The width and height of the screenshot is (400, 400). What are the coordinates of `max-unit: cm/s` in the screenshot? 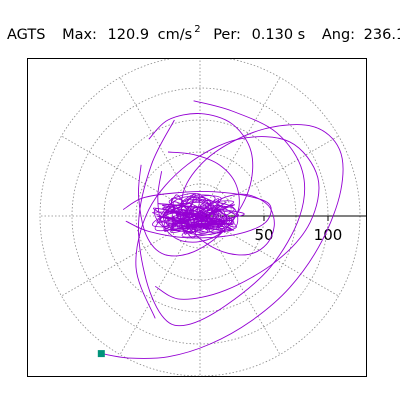 It's located at (175, 35).